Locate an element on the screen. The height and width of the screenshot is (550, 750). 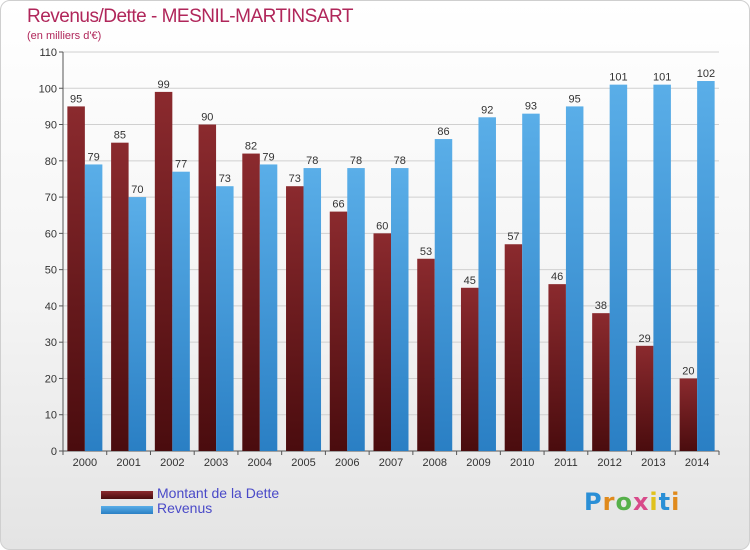
x-tick-label: 2007 is located at coordinates (391, 463).